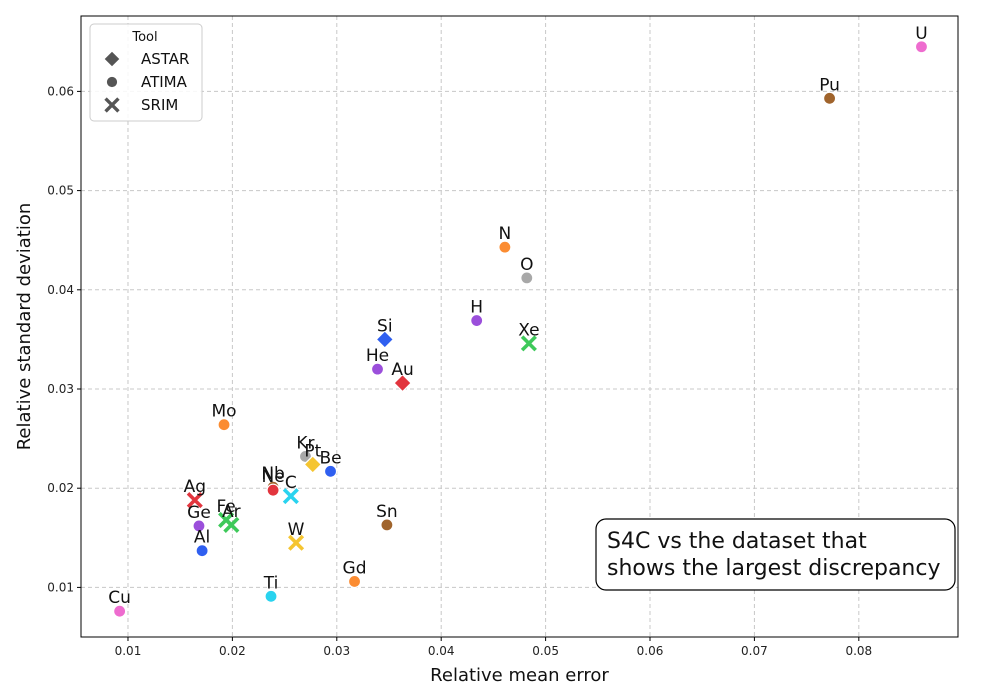  What do you see at coordinates (194, 500) in the screenshot?
I see `point-ag` at bounding box center [194, 500].